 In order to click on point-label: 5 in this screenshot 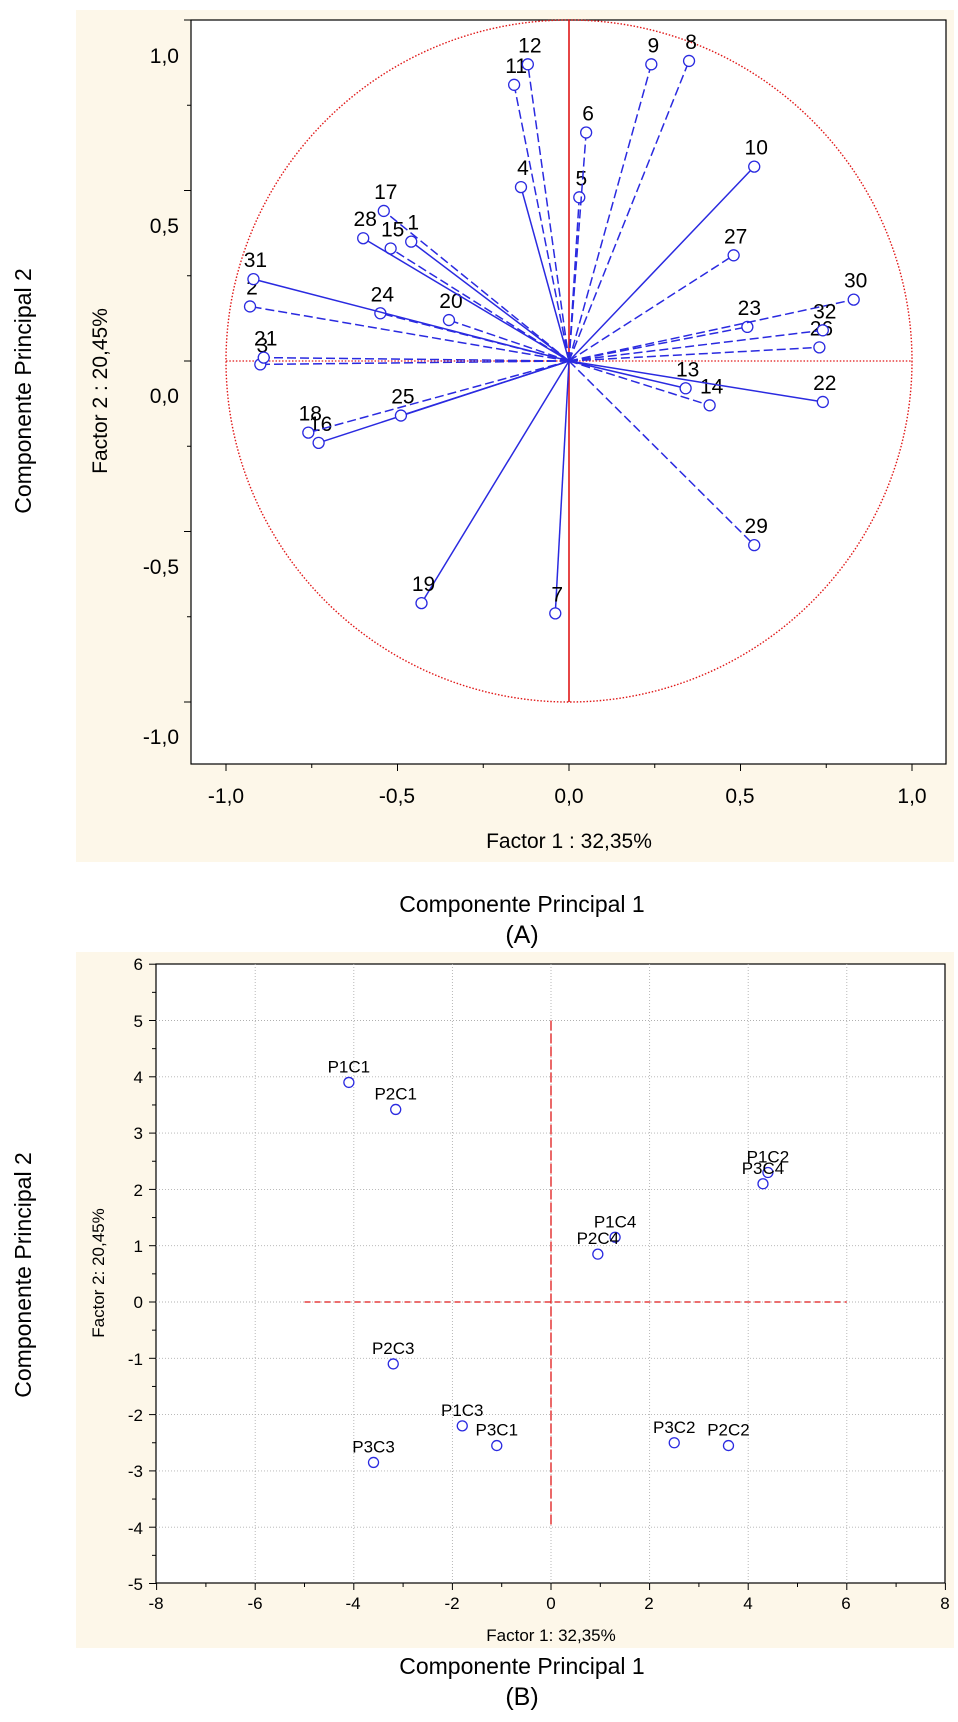, I will do `click(581, 178)`.